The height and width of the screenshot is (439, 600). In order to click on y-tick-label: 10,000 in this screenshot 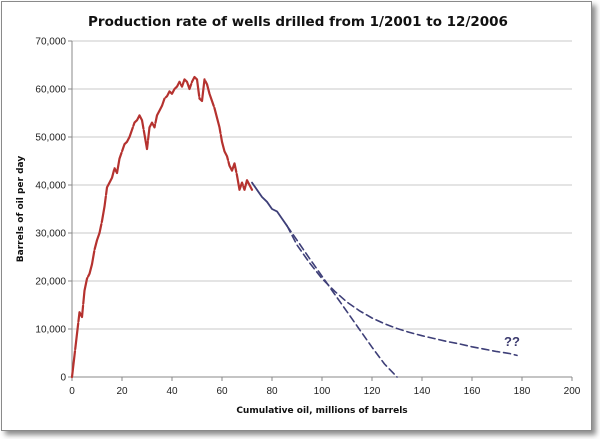, I will do `click(50, 330)`.